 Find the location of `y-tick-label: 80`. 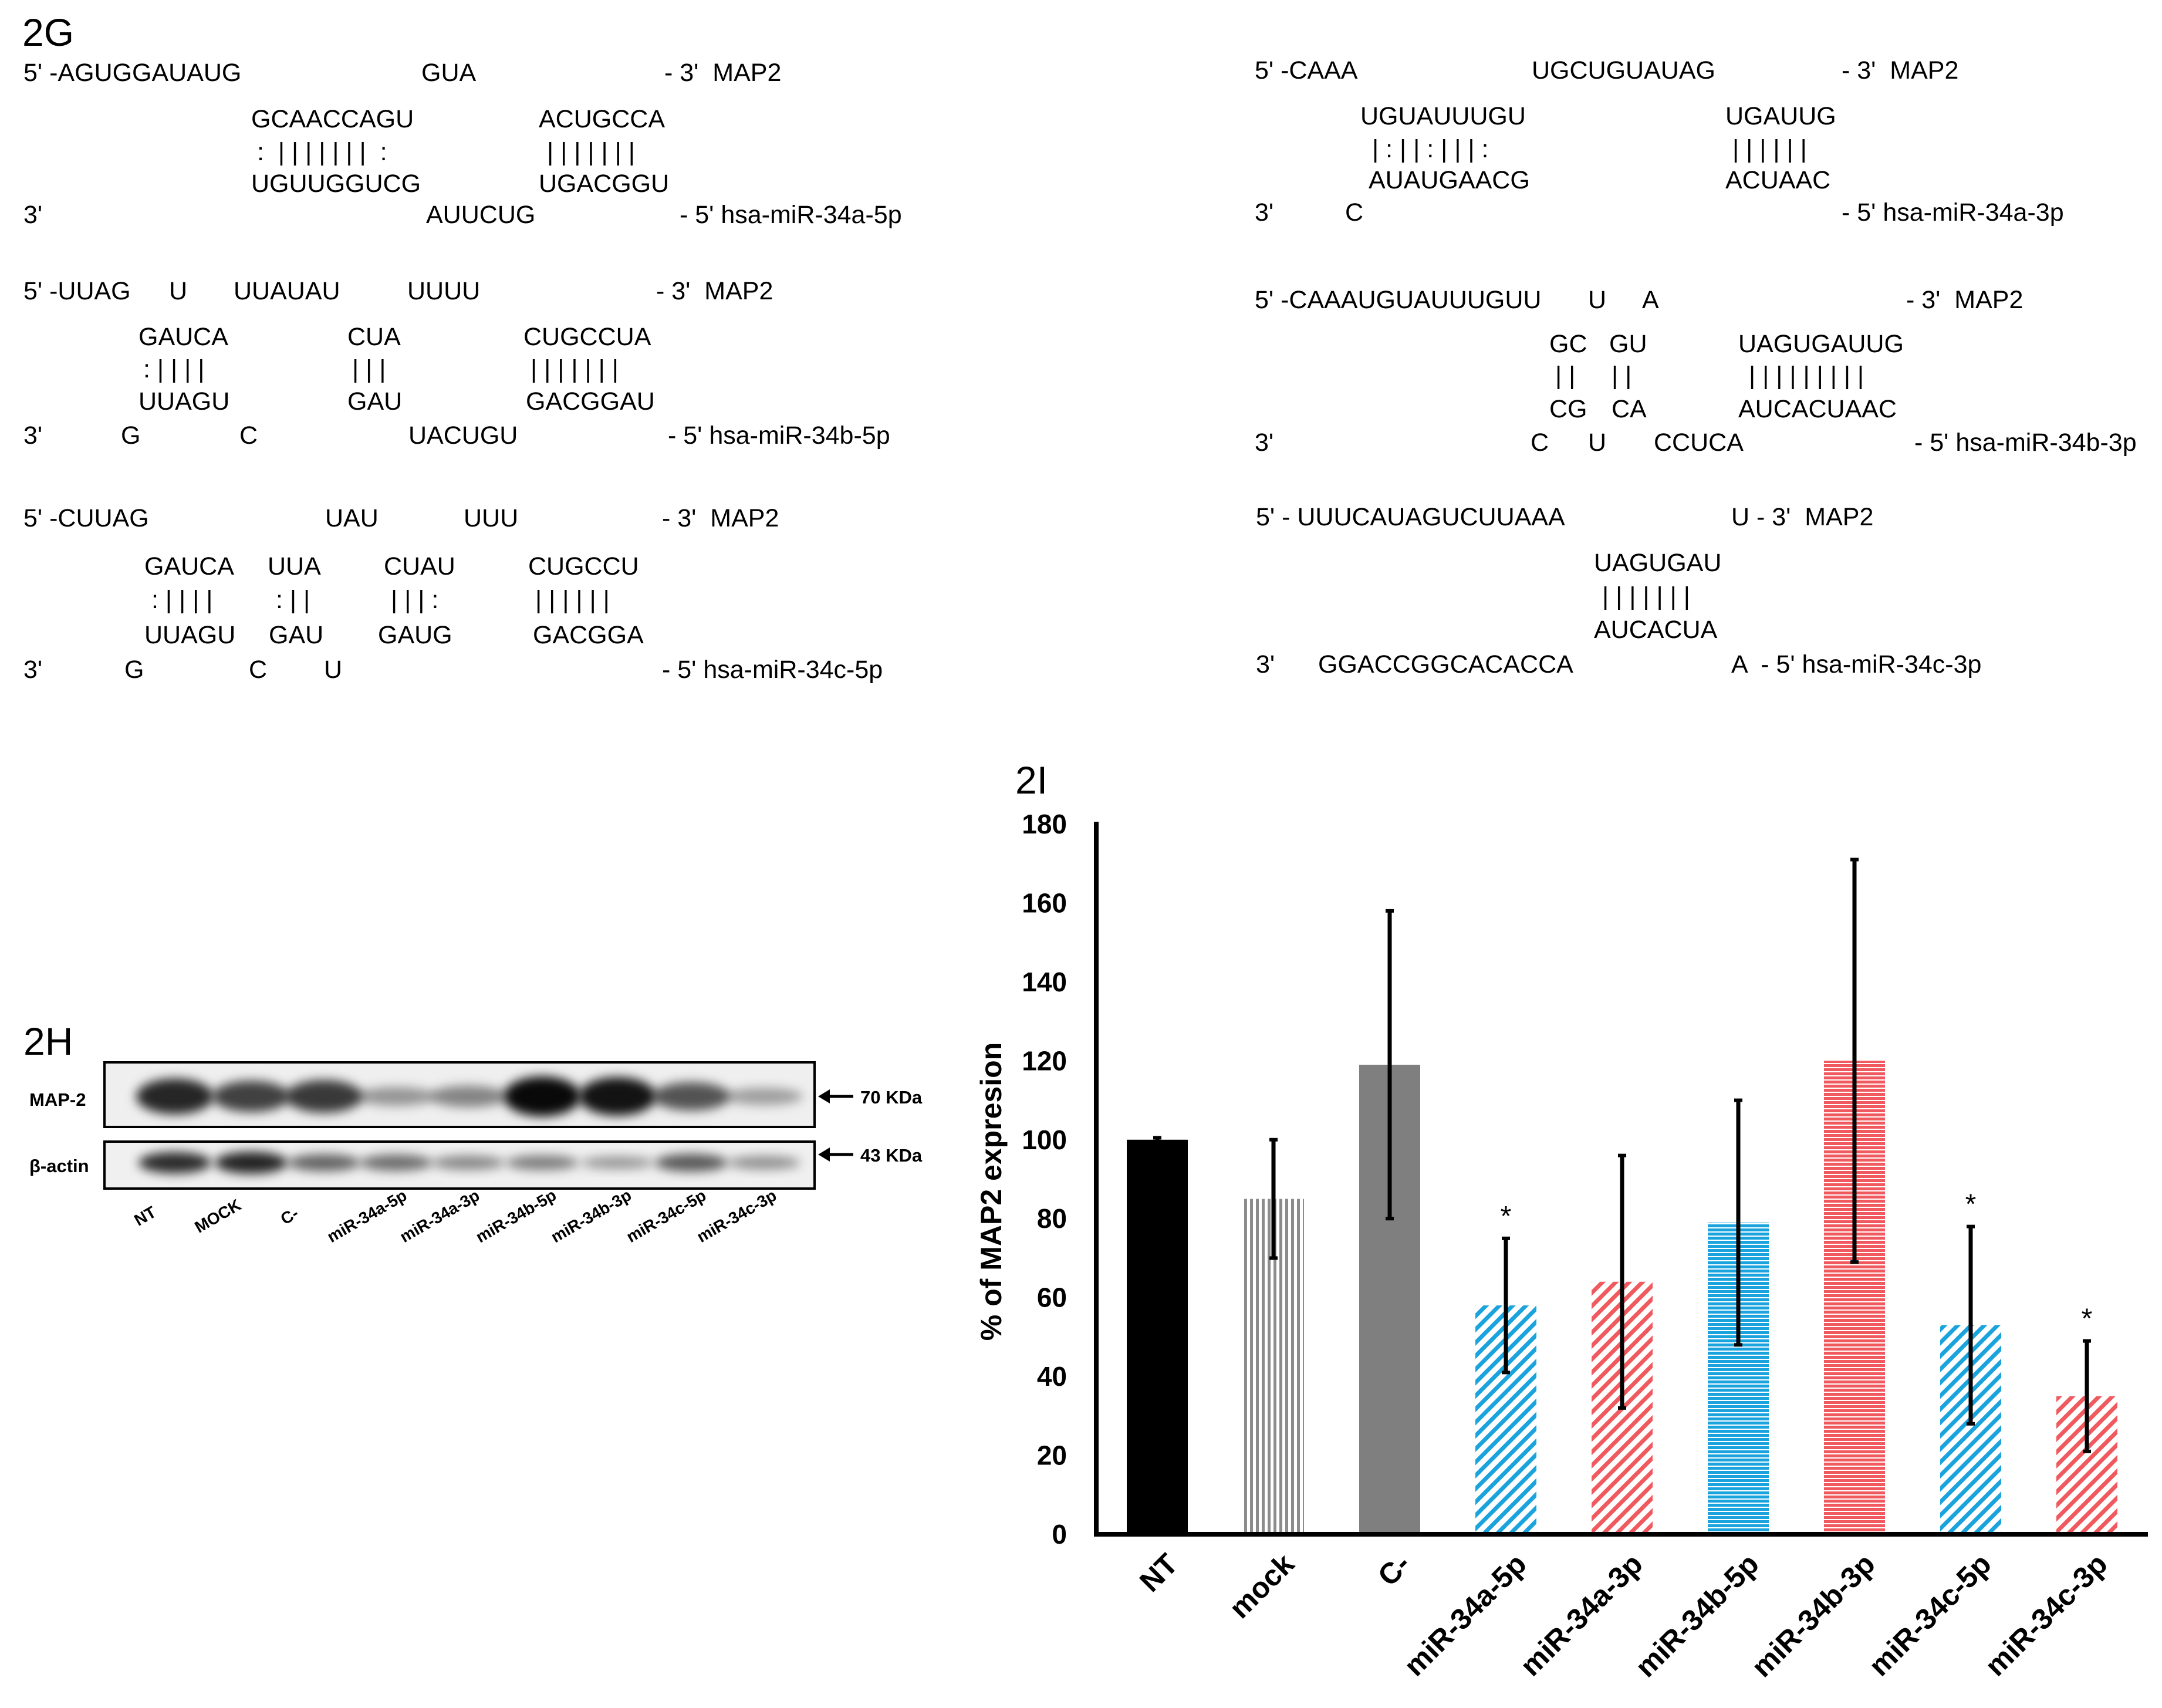

y-tick-label: 80 is located at coordinates (1052, 1218).